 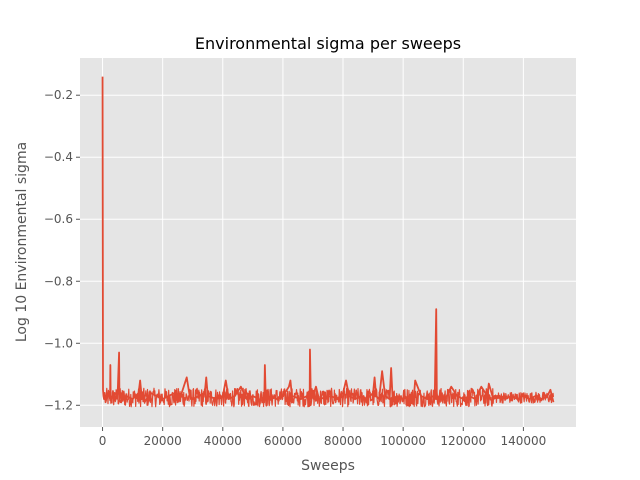 What do you see at coordinates (283, 441) in the screenshot?
I see `x-tick-label: 60000` at bounding box center [283, 441].